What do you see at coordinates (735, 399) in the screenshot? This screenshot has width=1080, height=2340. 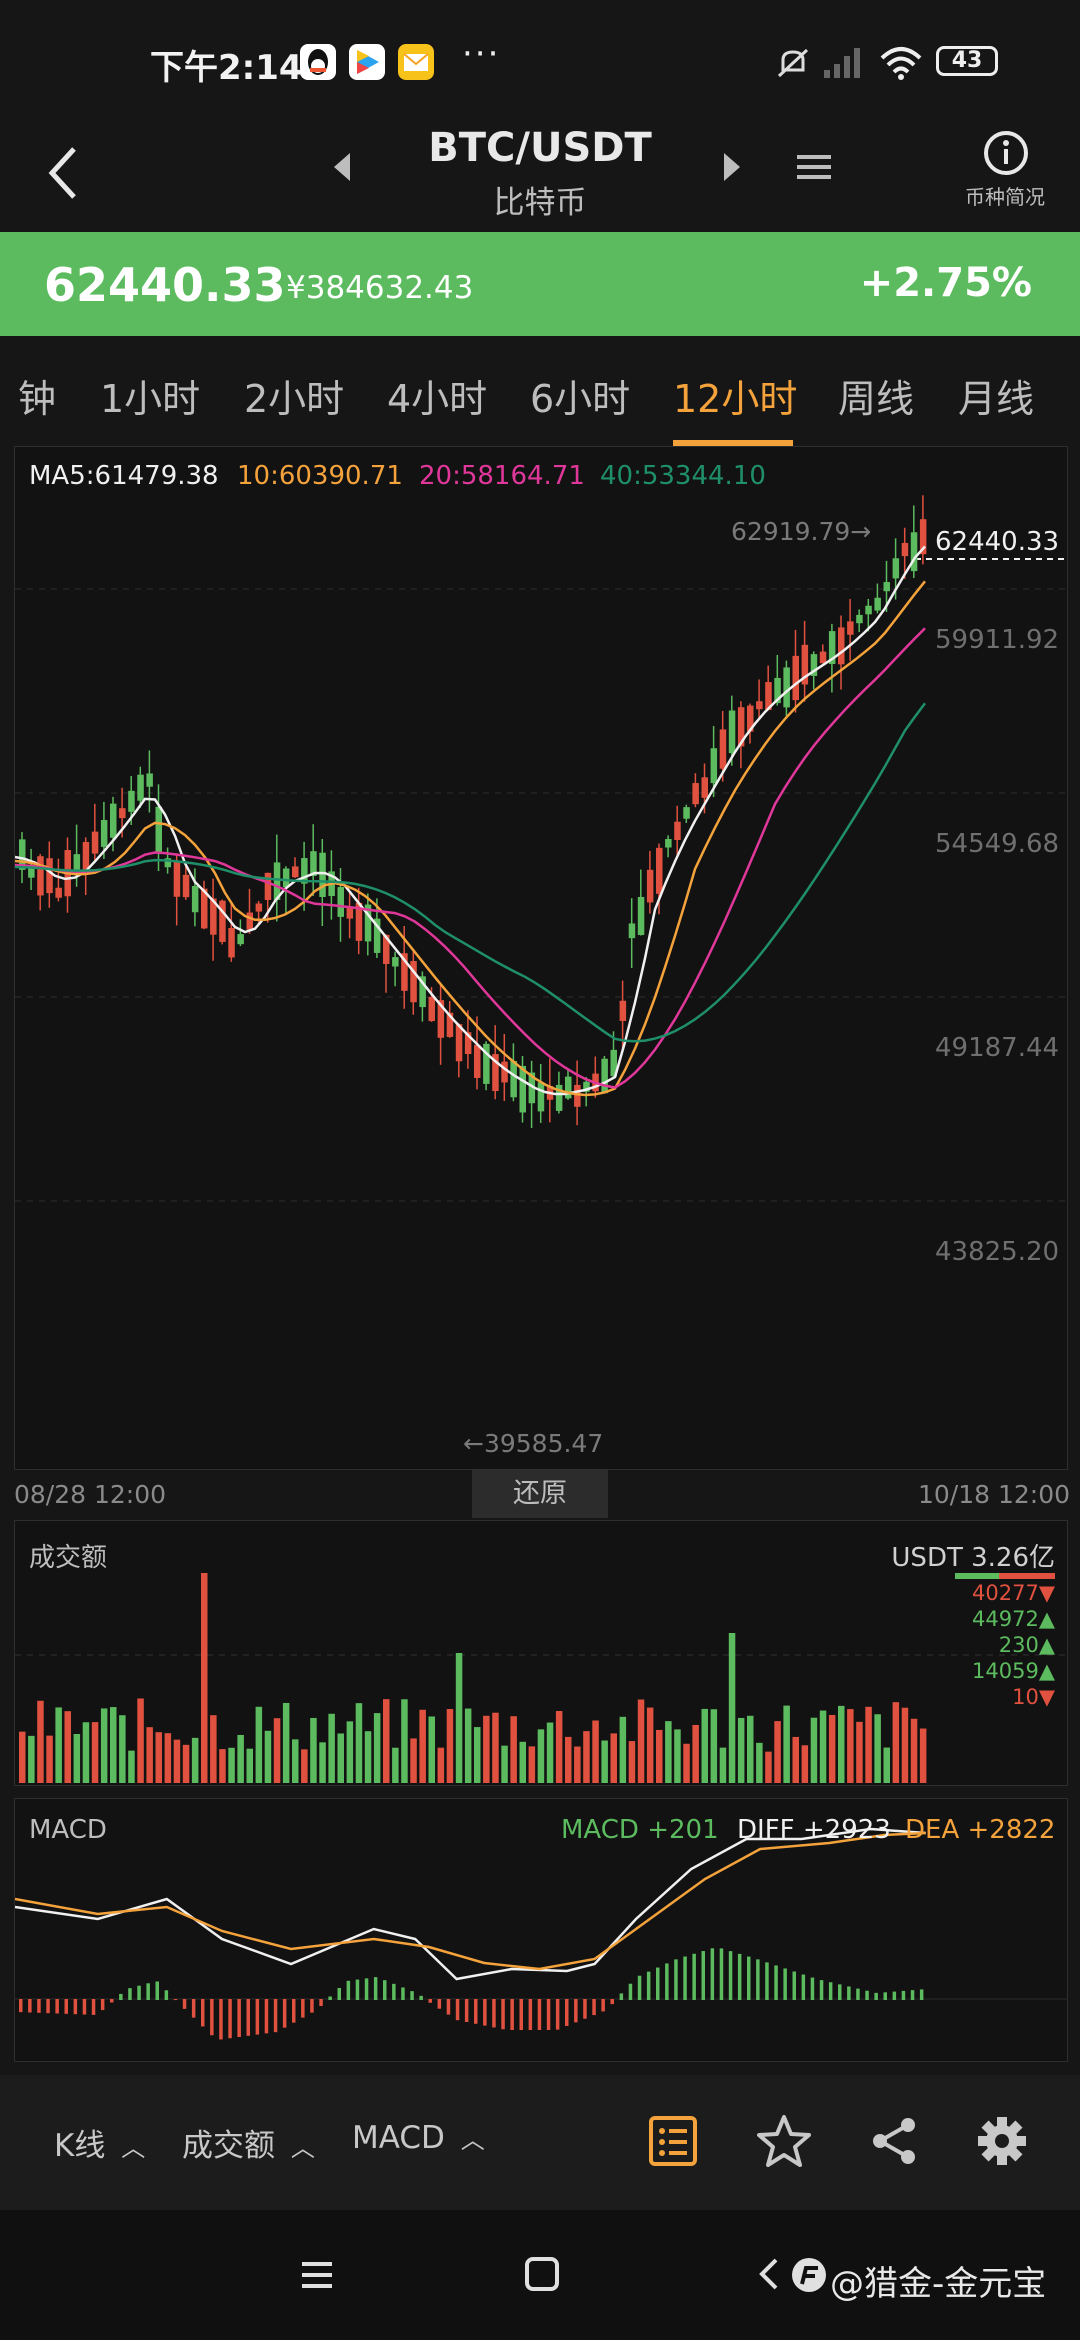 I see `tab-12h: 12小时` at bounding box center [735, 399].